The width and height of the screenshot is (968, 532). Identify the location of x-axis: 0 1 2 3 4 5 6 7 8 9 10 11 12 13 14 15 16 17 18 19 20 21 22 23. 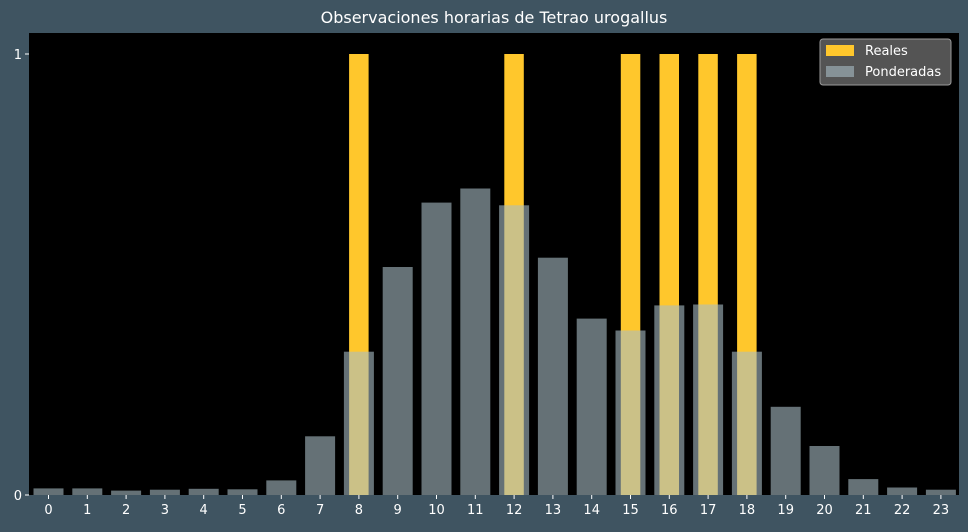
(496, 506).